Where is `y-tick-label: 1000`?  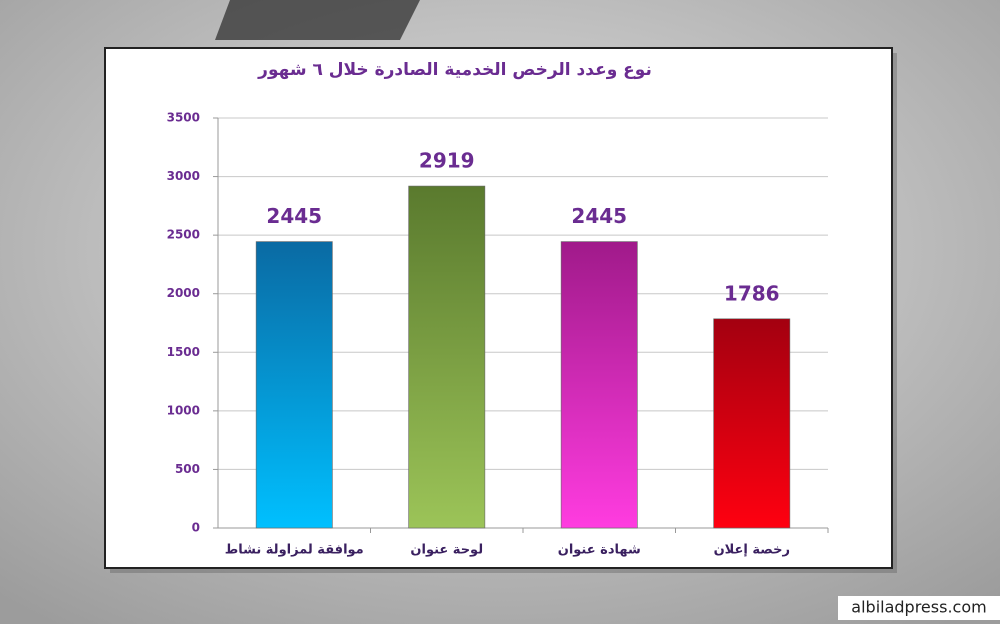
y-tick-label: 1000 is located at coordinates (183, 410).